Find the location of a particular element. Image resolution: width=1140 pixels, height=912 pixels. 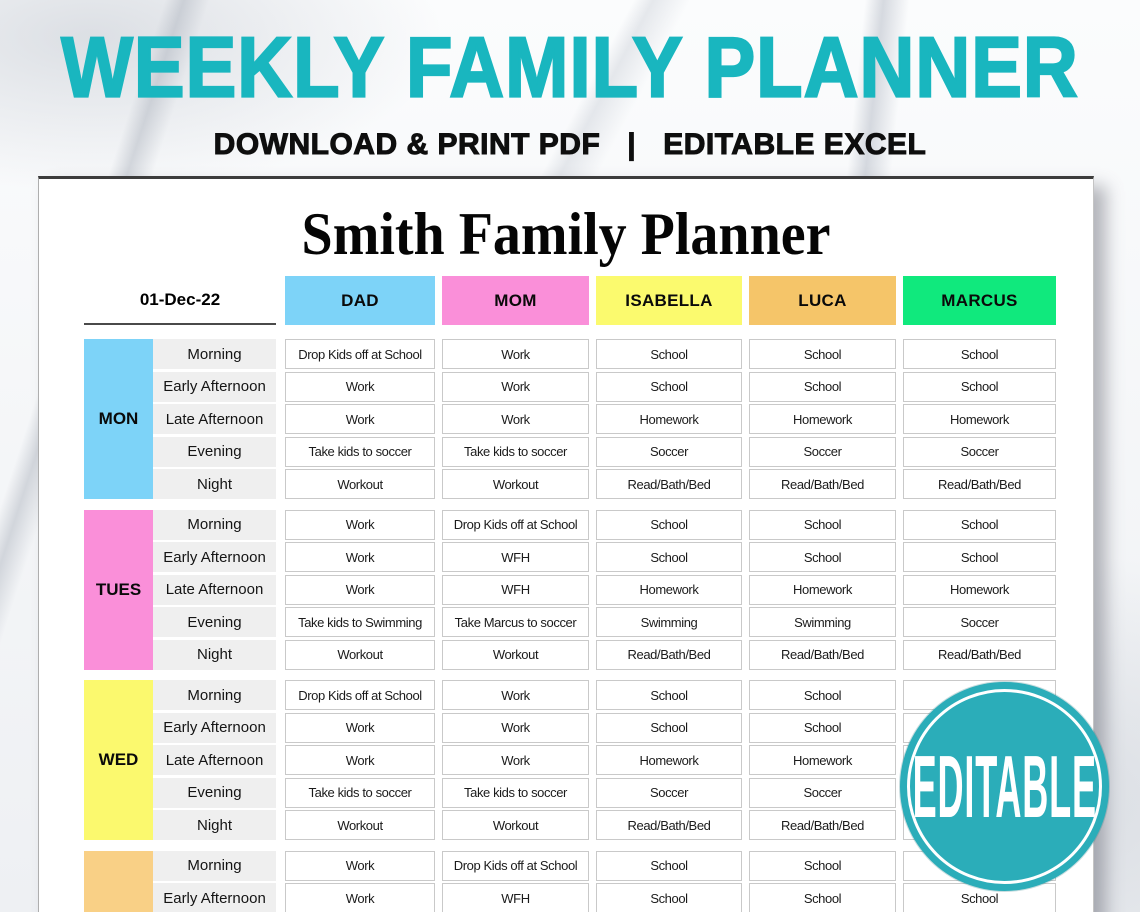

column-header-luca: LUCA is located at coordinates (822, 300).